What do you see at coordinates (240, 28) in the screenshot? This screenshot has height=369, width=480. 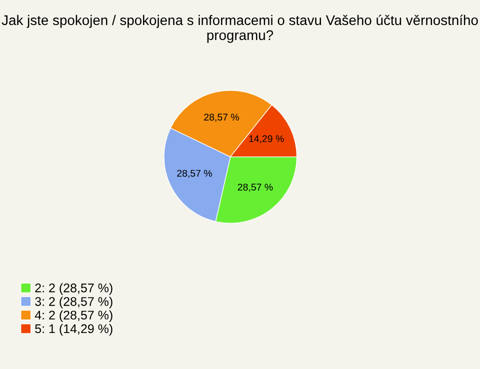 I see `chart-title: Jak jste spokojen / spokojena s informacemi o stavu Vašeho účtu věrnostního programu?` at bounding box center [240, 28].